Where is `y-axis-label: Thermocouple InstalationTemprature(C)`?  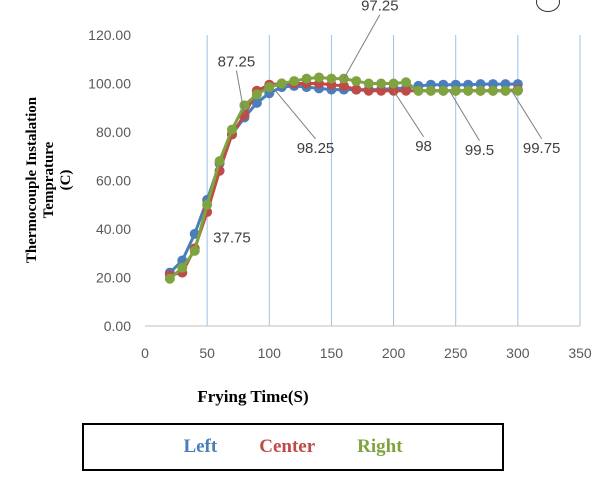
y-axis-label: Thermocouple InstalationTemprature(C) is located at coordinates (49, 179).